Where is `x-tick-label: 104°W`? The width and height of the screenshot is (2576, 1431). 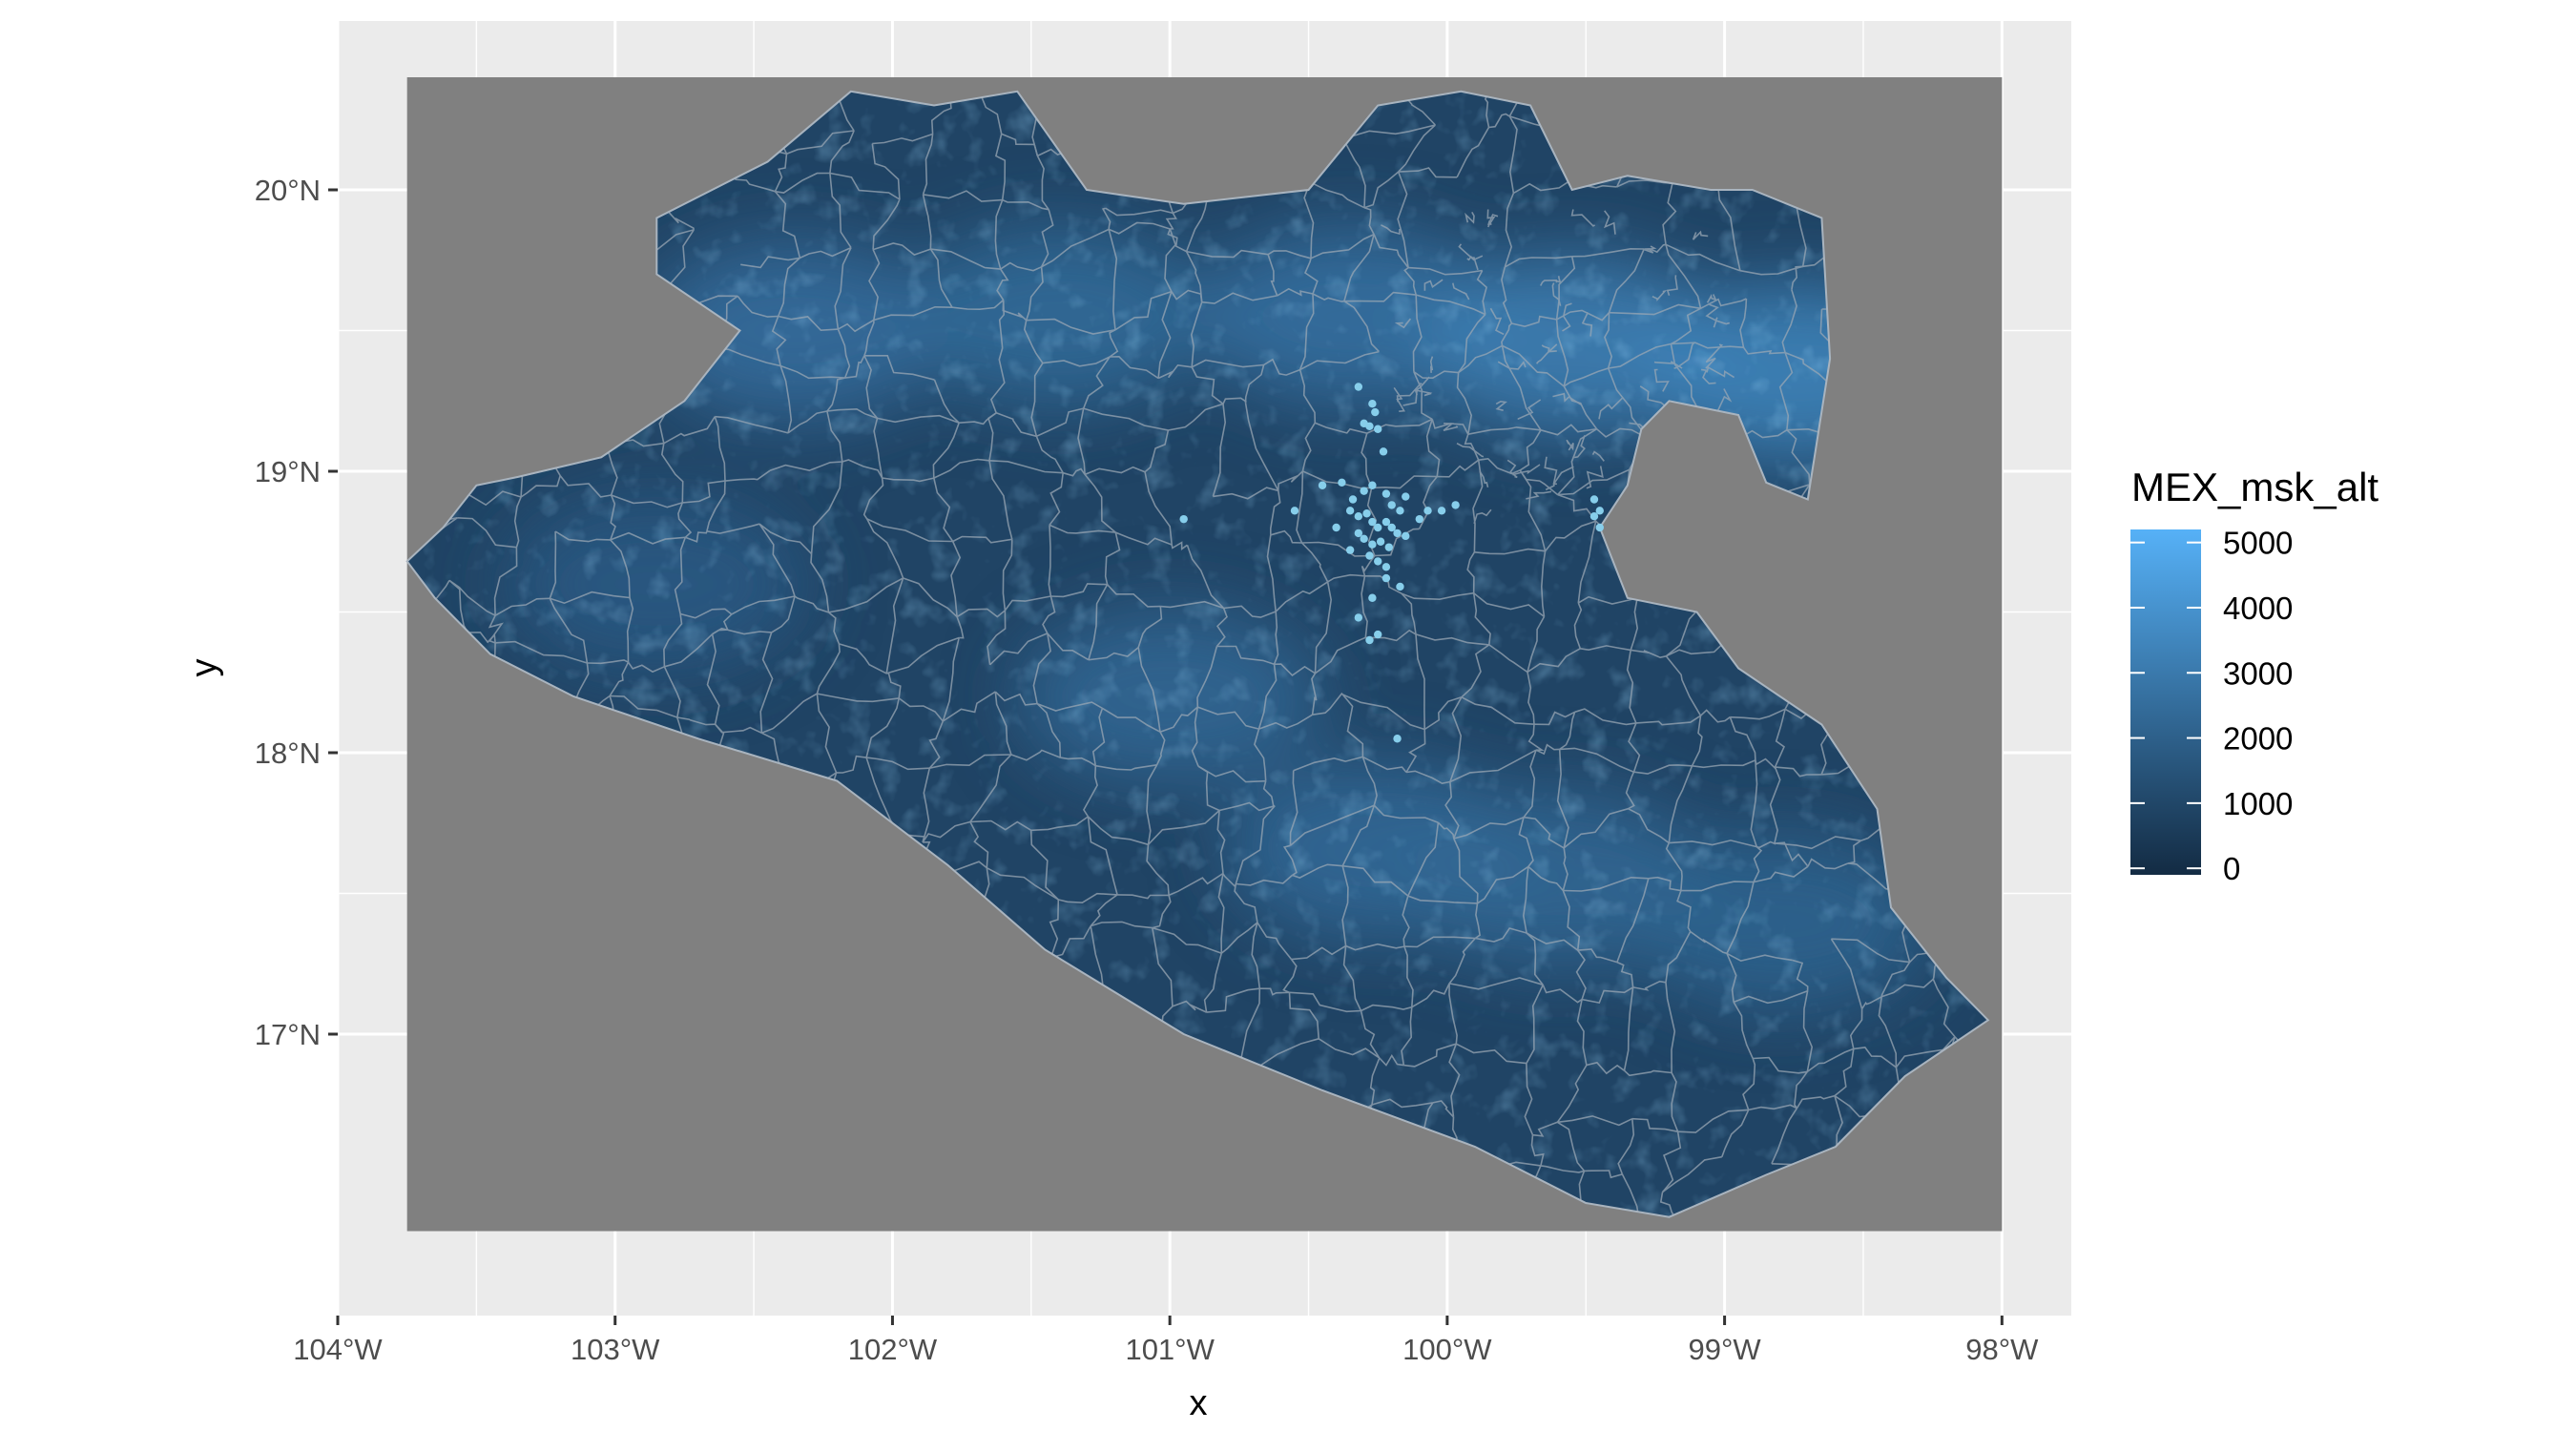
x-tick-label: 104°W is located at coordinates (338, 1349).